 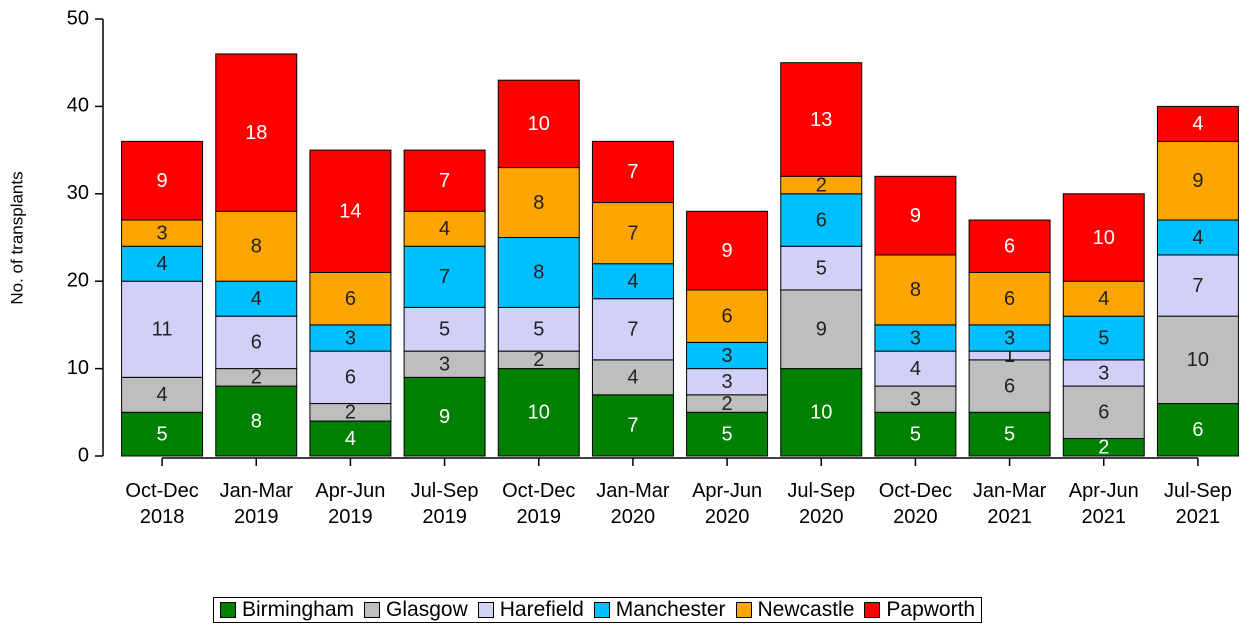 I want to click on x-tick-label: Oct-Dec 2020, so click(x=915, y=504).